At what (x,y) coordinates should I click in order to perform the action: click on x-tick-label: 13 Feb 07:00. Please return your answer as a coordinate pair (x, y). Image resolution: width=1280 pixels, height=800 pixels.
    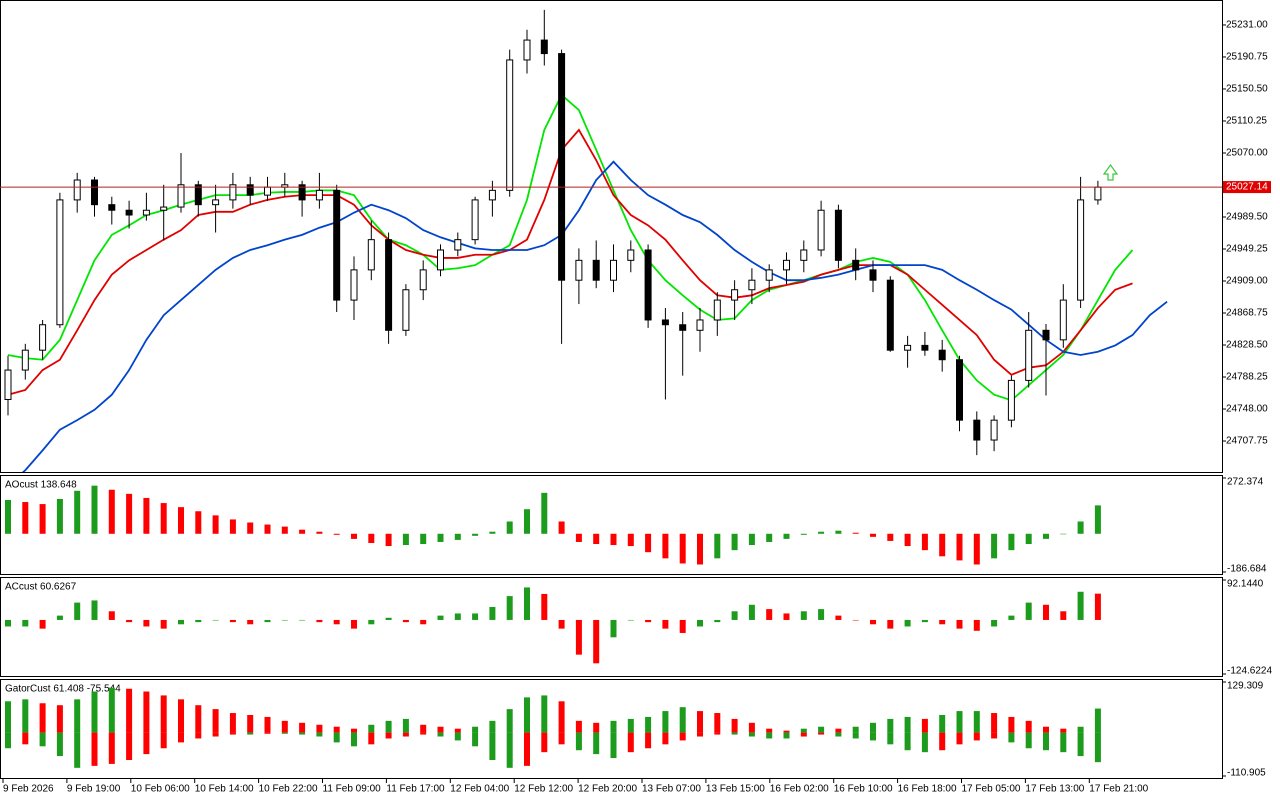
    Looking at the image, I should click on (671, 789).